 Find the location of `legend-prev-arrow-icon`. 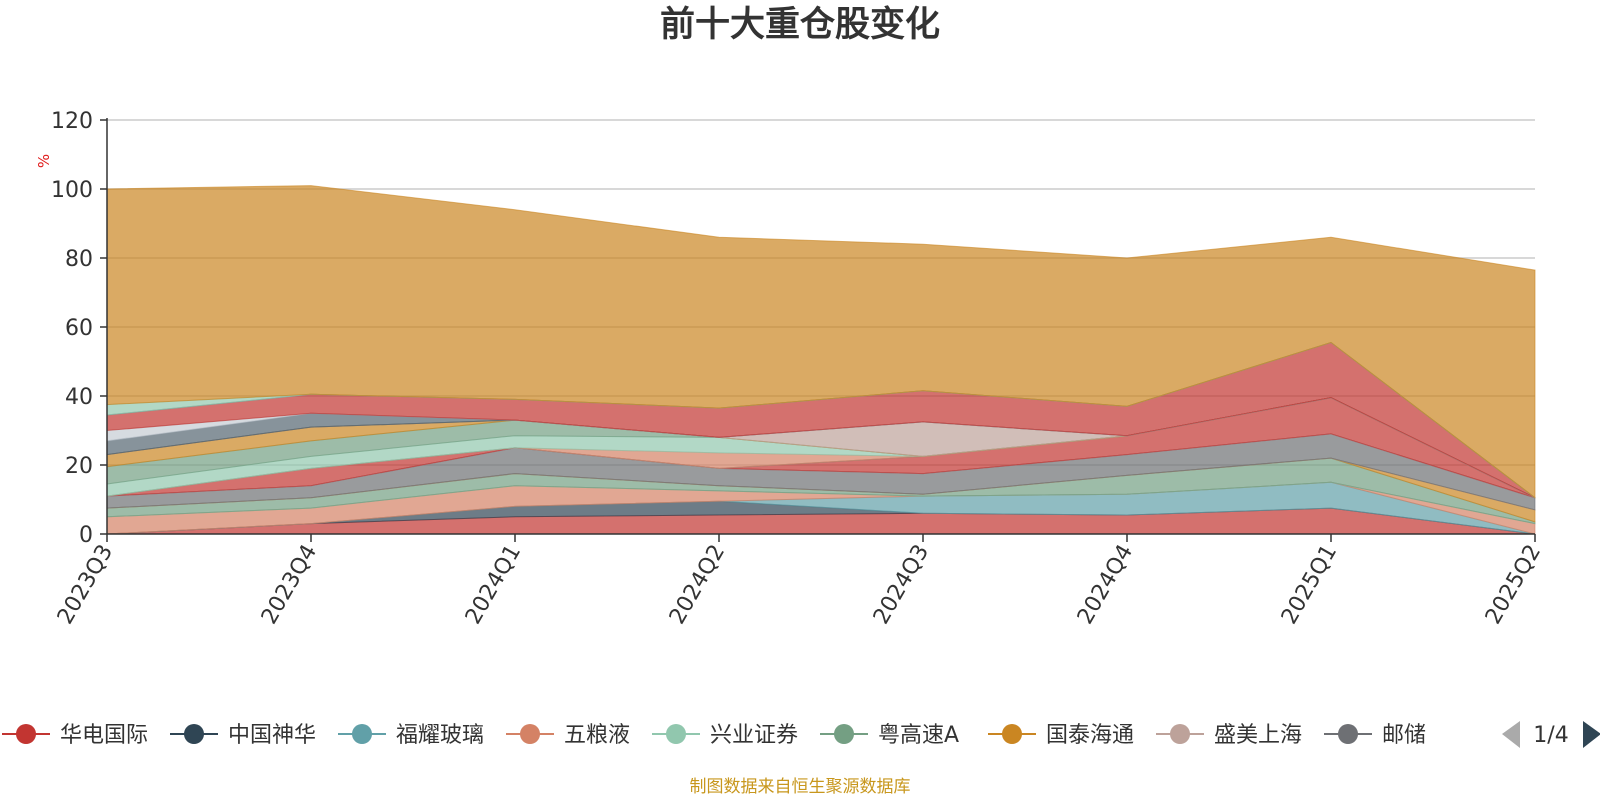

legend-prev-arrow-icon is located at coordinates (1511, 734).